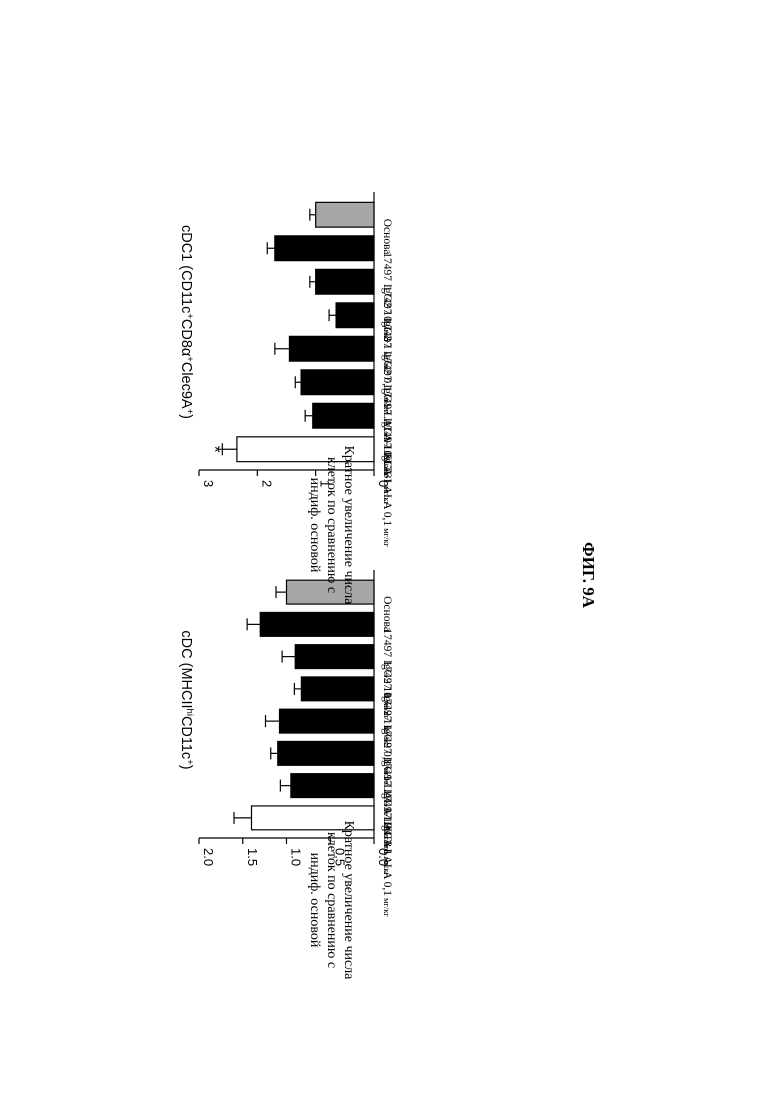 This screenshot has width=780, height=1103. Describe the element at coordinates (296, 857) in the screenshot. I see `value-tick-label: 1.0` at that location.